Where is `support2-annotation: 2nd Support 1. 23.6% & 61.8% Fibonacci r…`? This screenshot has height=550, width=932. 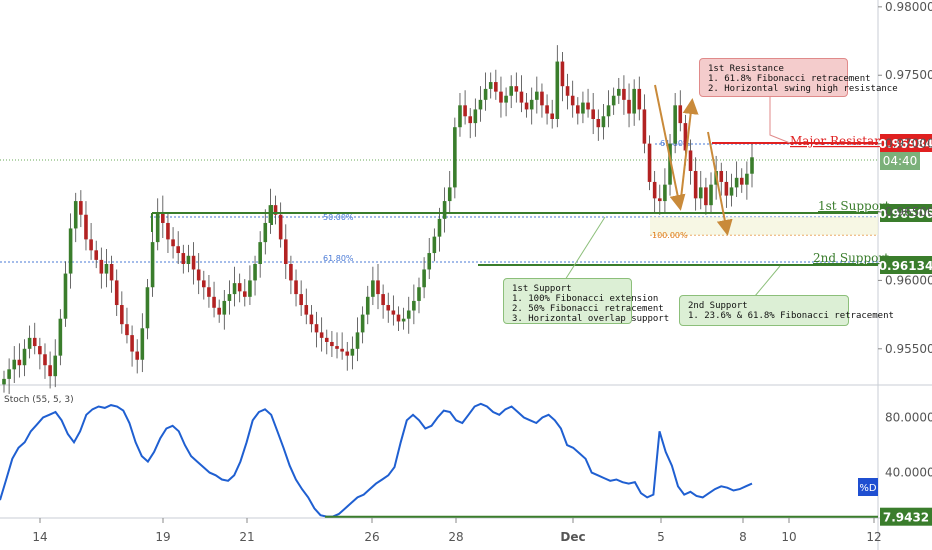
support2-annotation: 2nd Support 1. 23.6% & 61.8% Fibonacci r… is located at coordinates (786, 310).